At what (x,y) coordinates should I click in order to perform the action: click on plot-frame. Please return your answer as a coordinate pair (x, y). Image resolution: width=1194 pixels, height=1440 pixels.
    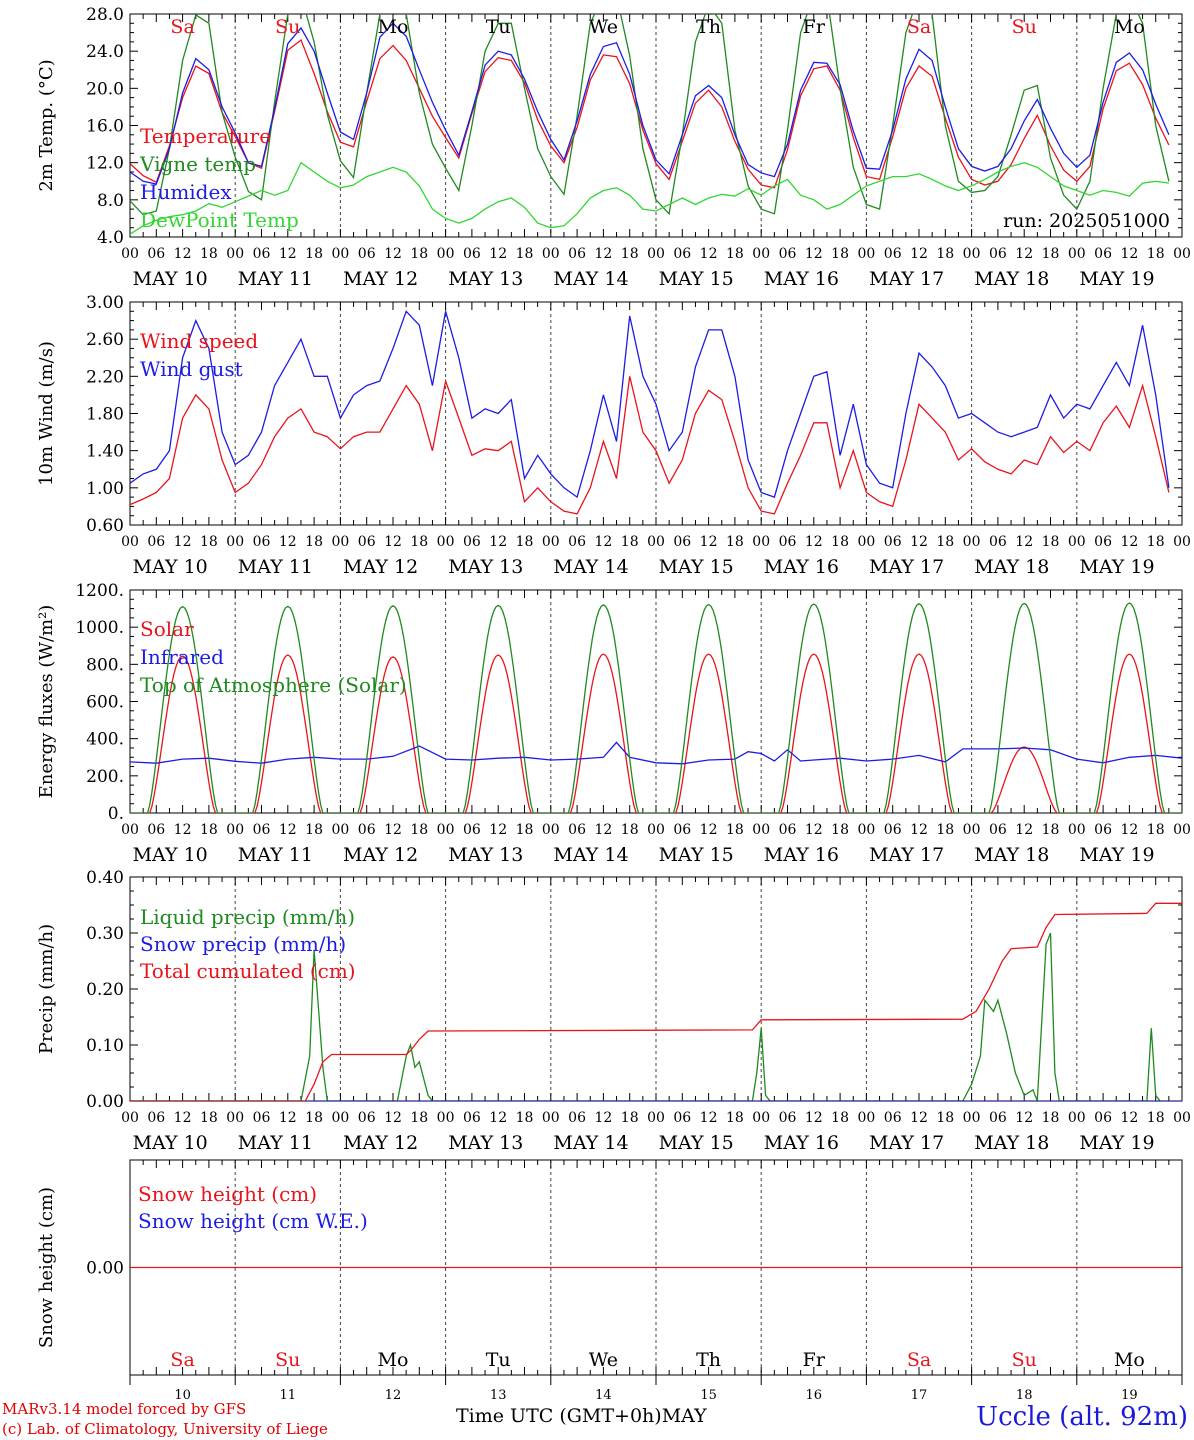
    Looking at the image, I should click on (656, 413).